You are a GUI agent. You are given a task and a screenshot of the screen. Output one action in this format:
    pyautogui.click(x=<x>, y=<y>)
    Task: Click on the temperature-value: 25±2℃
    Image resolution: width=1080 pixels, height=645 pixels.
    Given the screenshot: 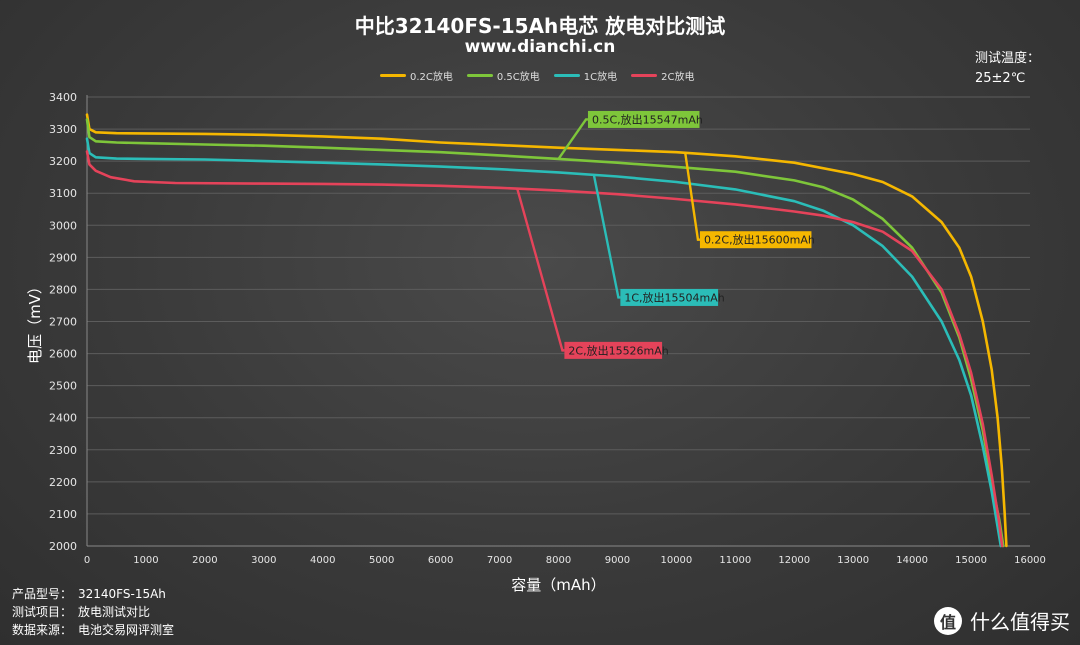 What is the action you would take?
    pyautogui.click(x=1000, y=78)
    